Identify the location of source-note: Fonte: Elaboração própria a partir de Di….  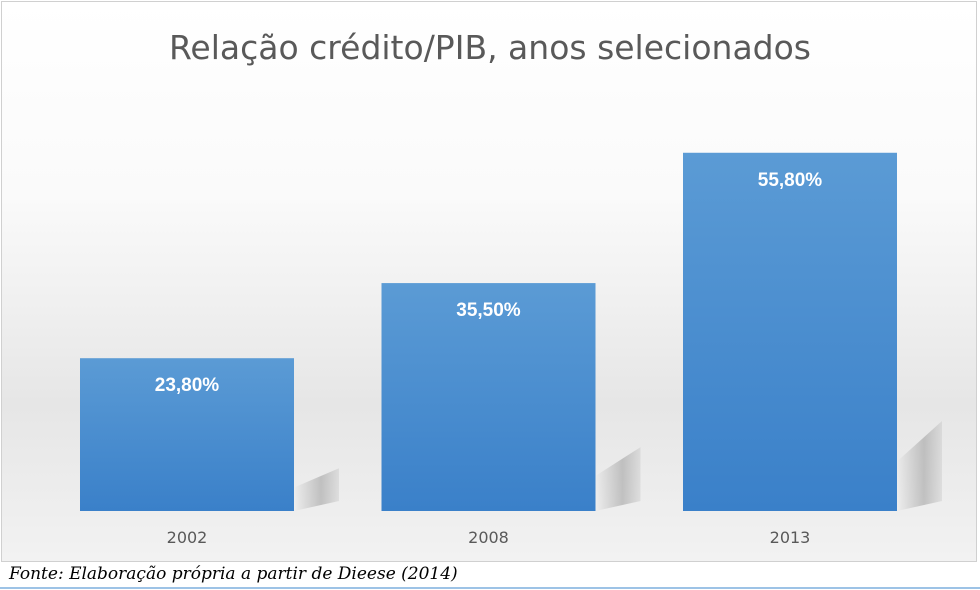
(233, 574).